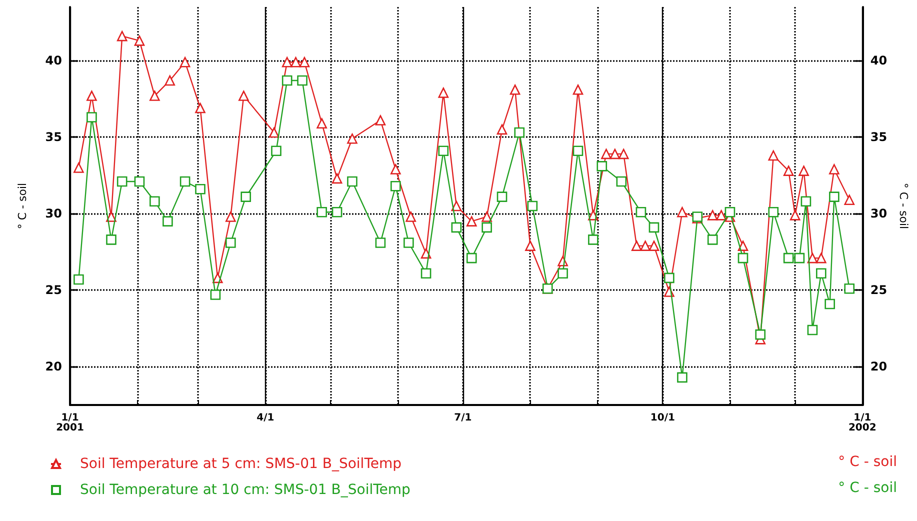 This screenshot has height=521, width=917. Describe the element at coordinates (879, 290) in the screenshot. I see `y2-tick-label: 25` at that location.